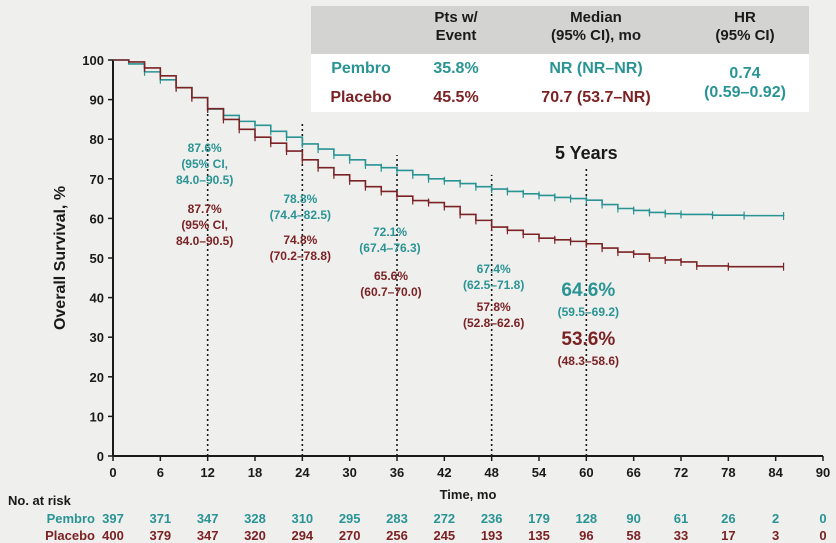 The height and width of the screenshot is (543, 836). Describe the element at coordinates (492, 535) in the screenshot. I see `risk-count: 193` at that location.